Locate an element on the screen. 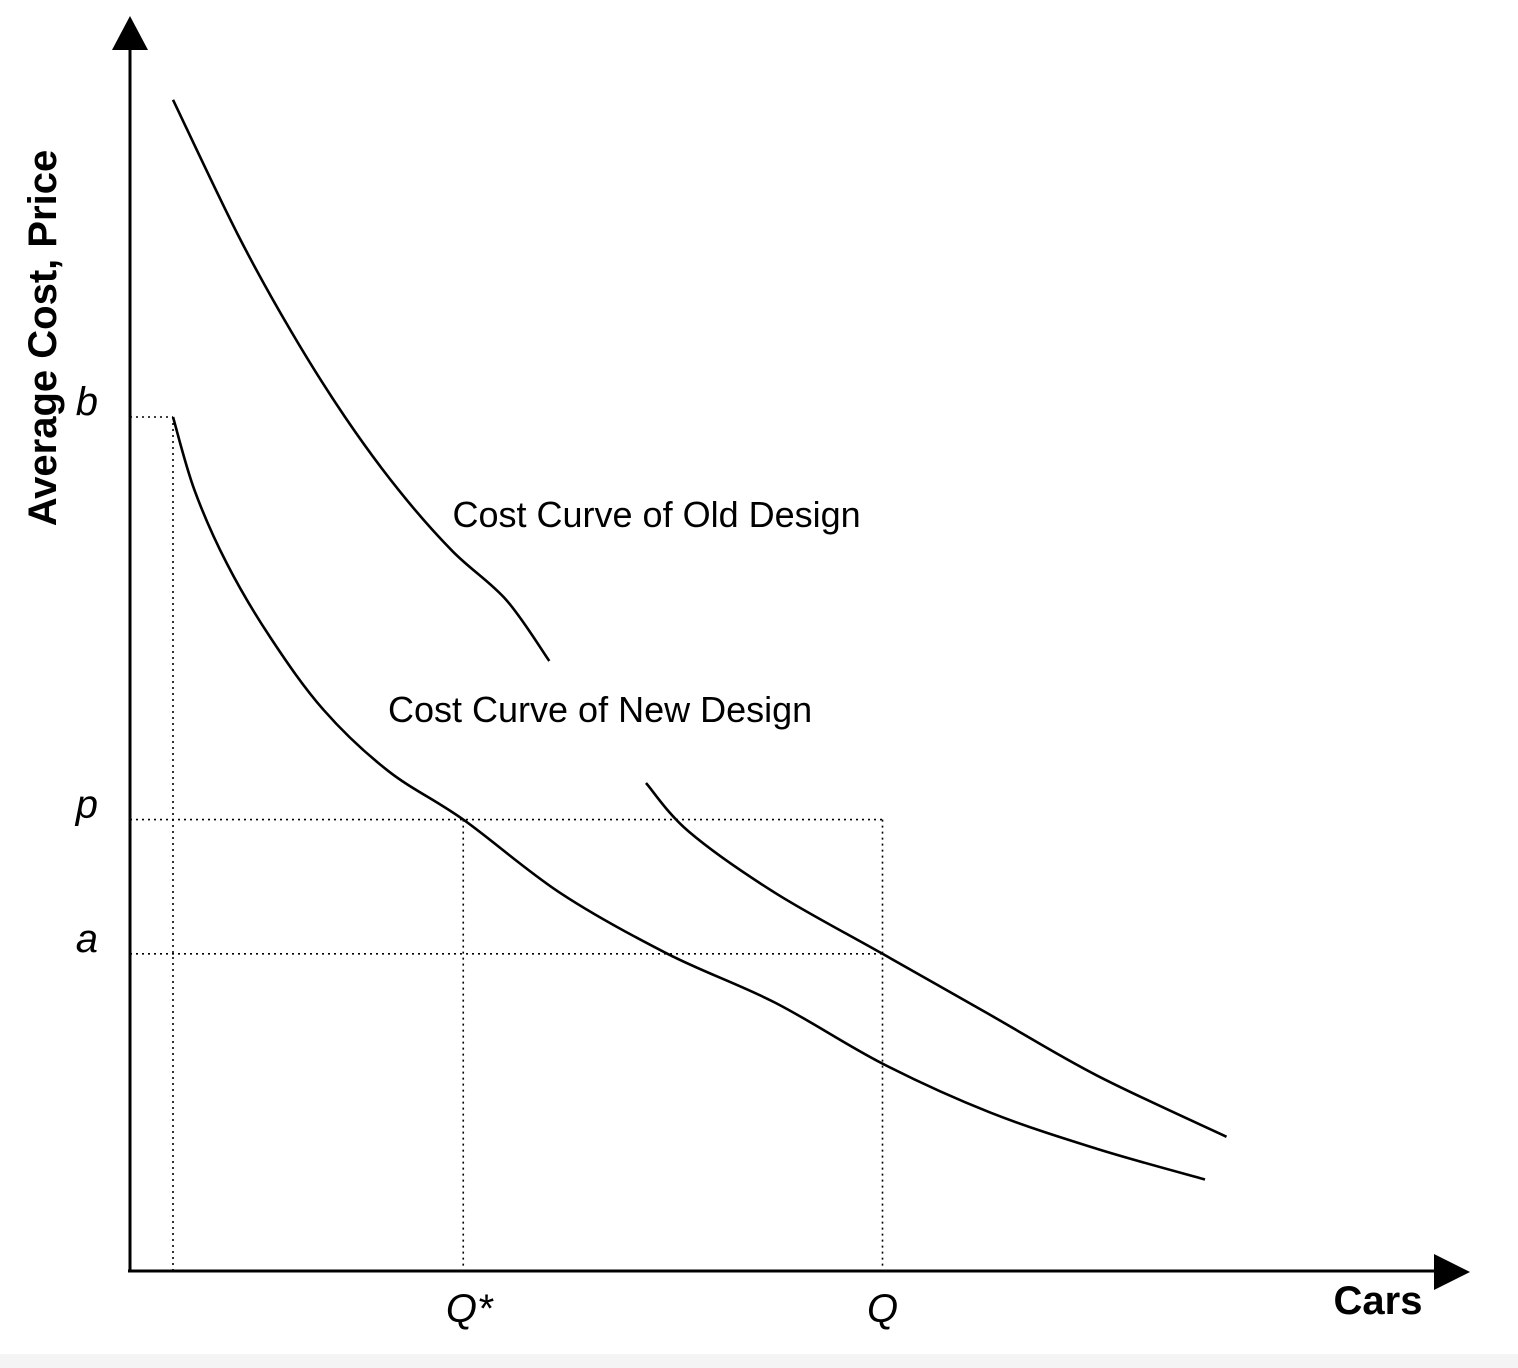  y-tick-label-p: p is located at coordinates (86, 805).